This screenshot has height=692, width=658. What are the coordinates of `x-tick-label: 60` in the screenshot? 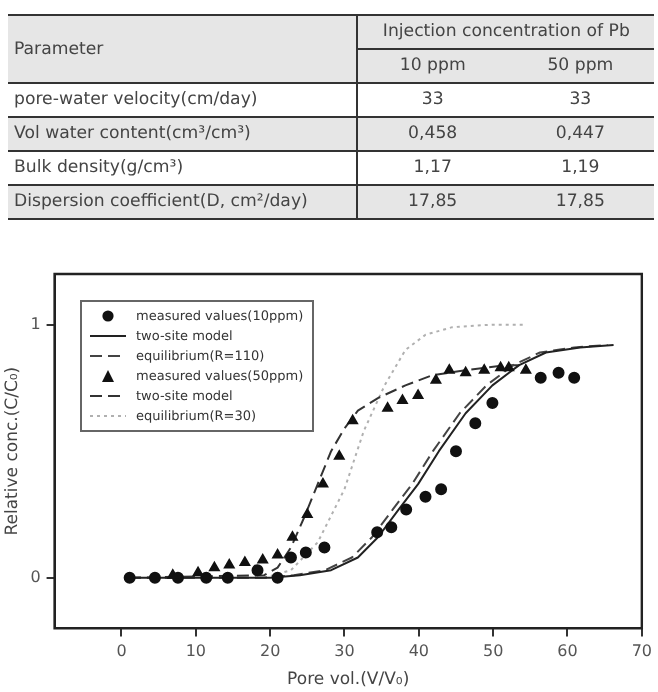 It's located at (567, 651).